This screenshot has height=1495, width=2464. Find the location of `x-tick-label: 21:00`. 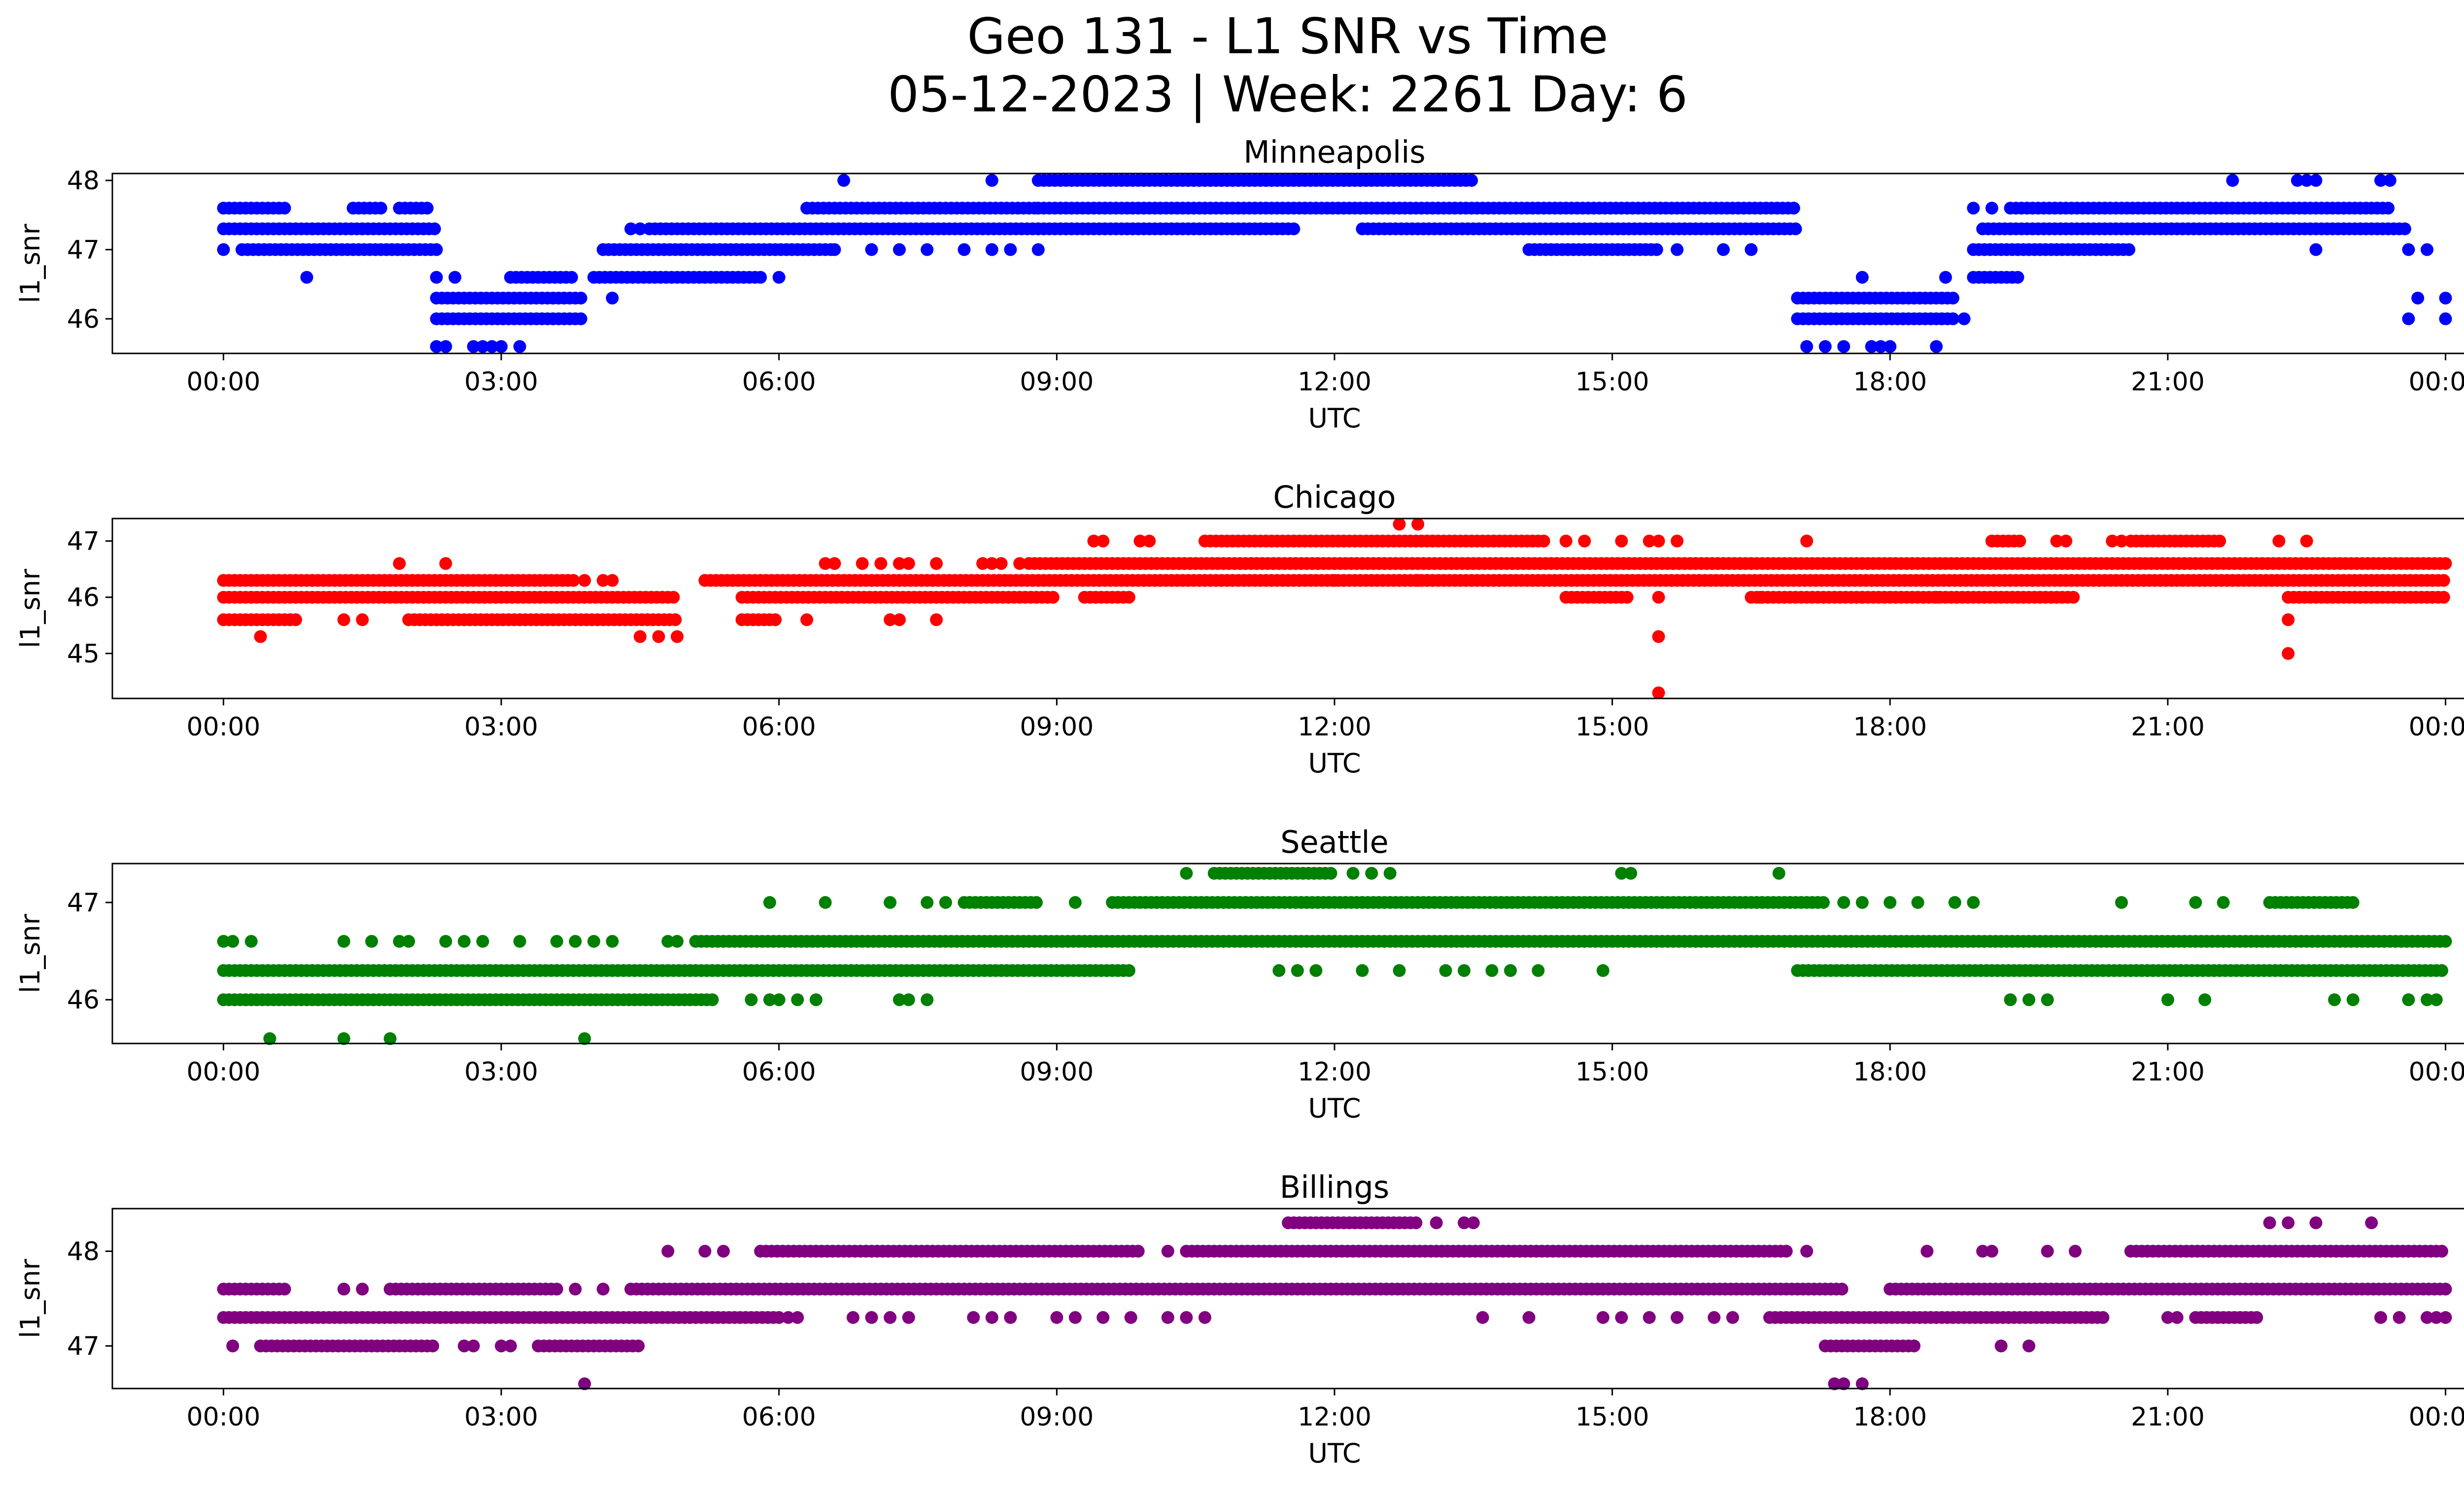

x-tick-label: 21:00 is located at coordinates (2168, 1072).